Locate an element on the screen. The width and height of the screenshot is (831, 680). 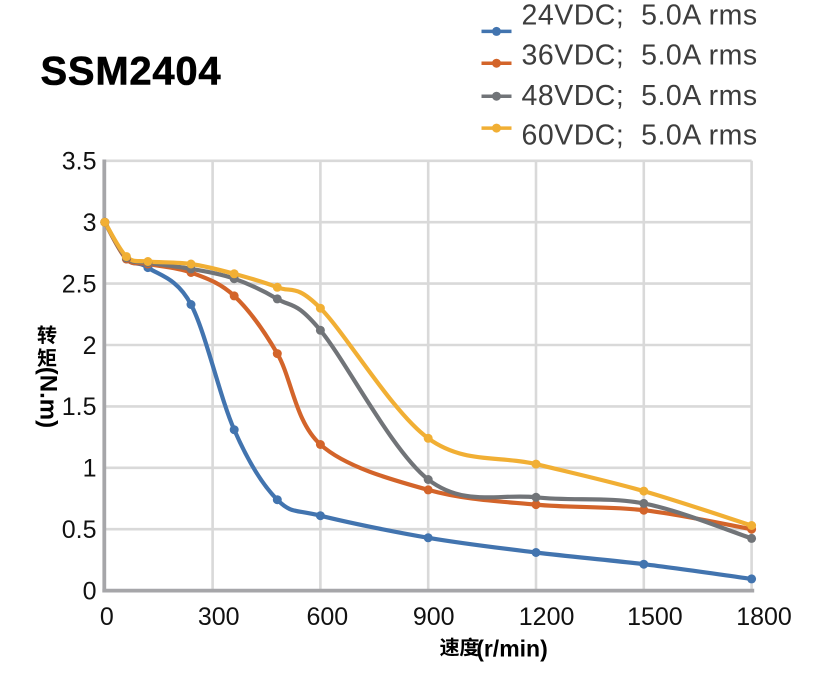
svg-text: 0.5 is located at coordinates (79, 530).